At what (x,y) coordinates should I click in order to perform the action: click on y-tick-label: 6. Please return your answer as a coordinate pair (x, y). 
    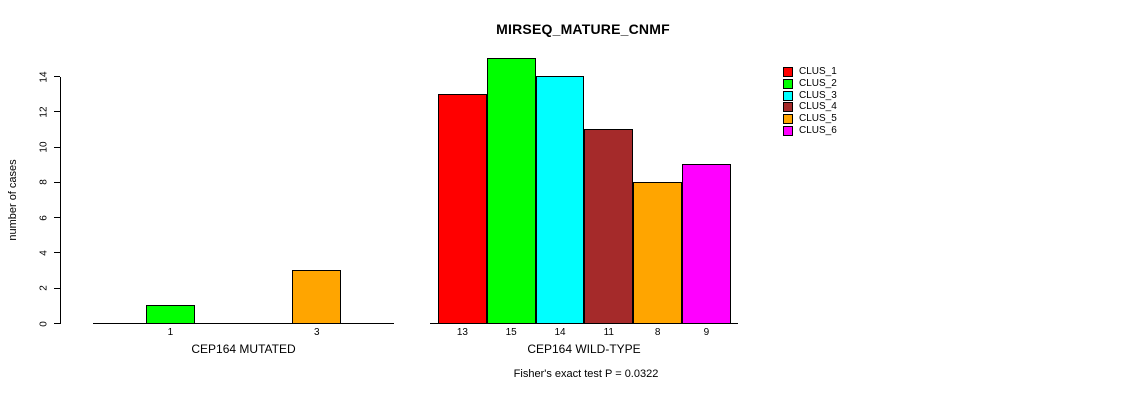
    Looking at the image, I should click on (44, 217).